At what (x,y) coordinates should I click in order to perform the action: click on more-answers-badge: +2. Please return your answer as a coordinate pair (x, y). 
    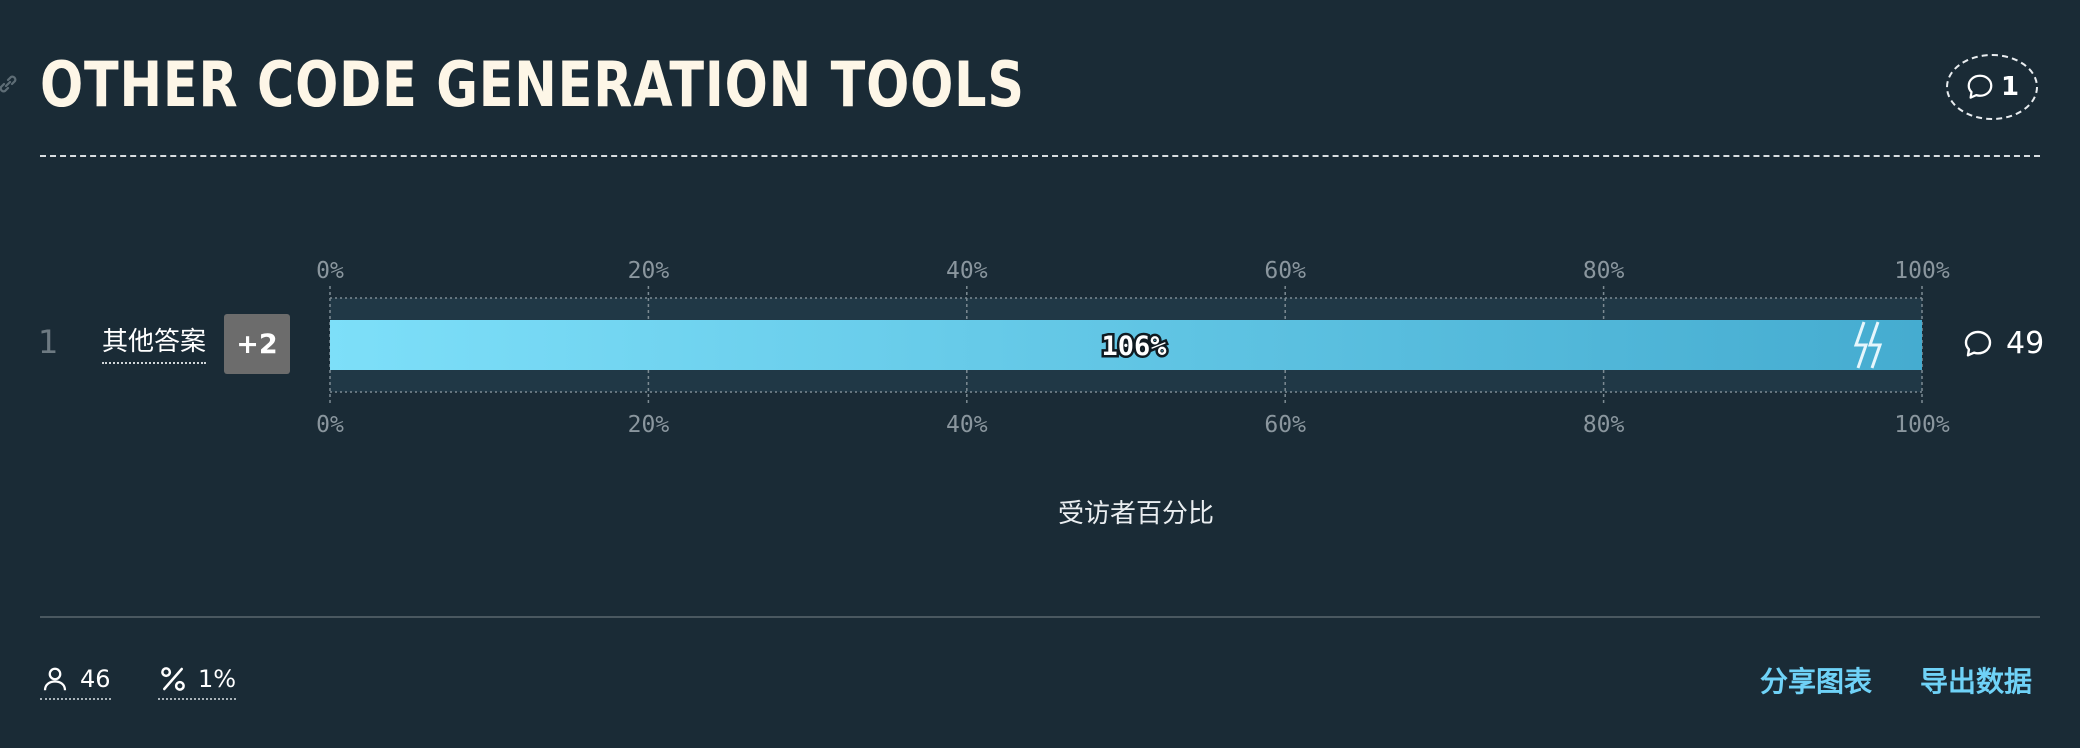
    Looking at the image, I should click on (257, 344).